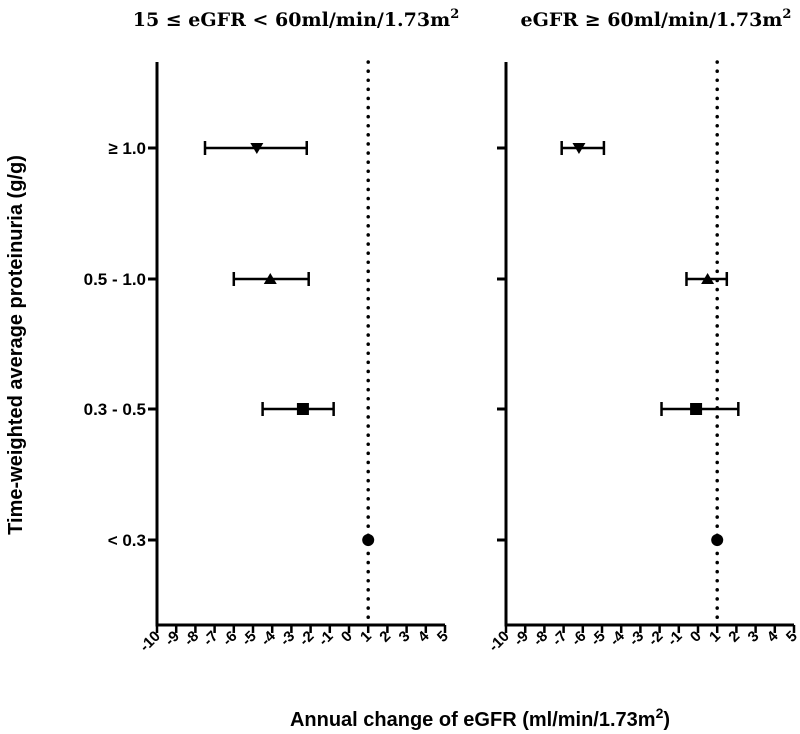 This screenshot has height=734, width=800. What do you see at coordinates (127, 148) in the screenshot?
I see `y-tick-label: ≥ 1.0` at bounding box center [127, 148].